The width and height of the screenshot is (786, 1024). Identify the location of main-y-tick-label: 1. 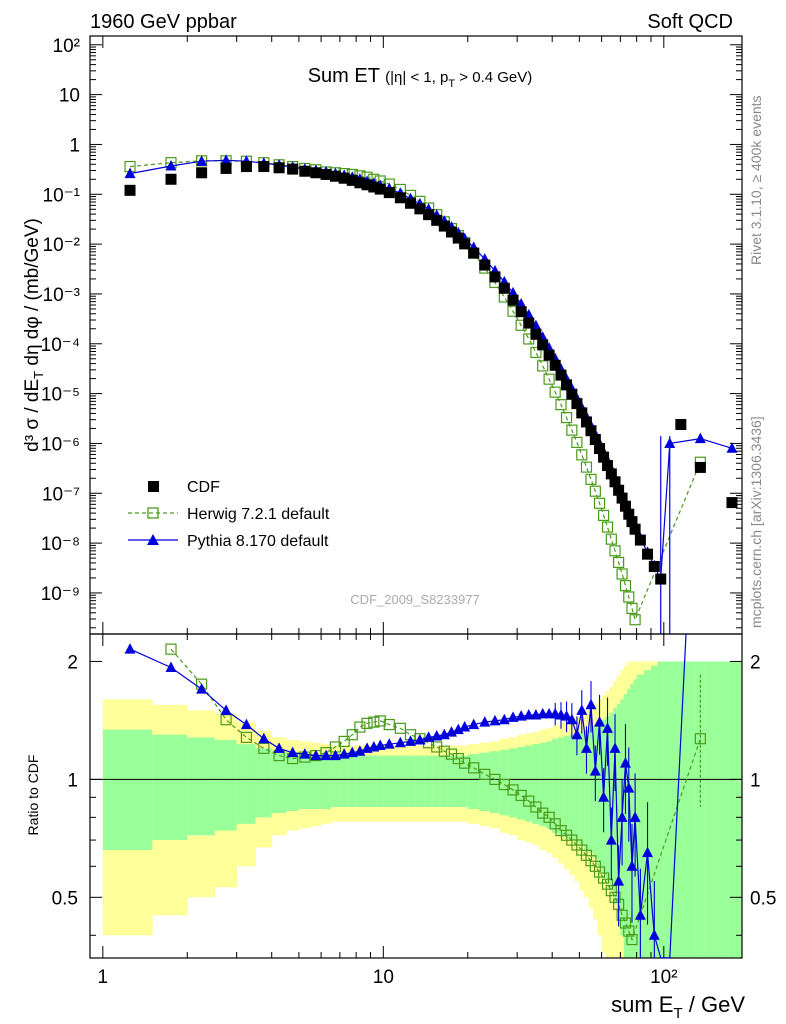
(74, 145).